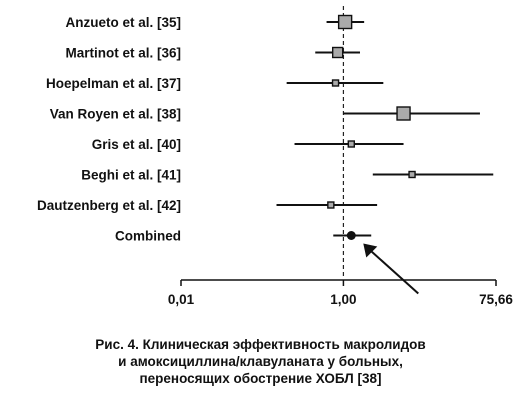 This screenshot has height=400, width=521. What do you see at coordinates (207, 205) in the screenshot?
I see `study-row: Dautzenberg et al. [42]` at bounding box center [207, 205].